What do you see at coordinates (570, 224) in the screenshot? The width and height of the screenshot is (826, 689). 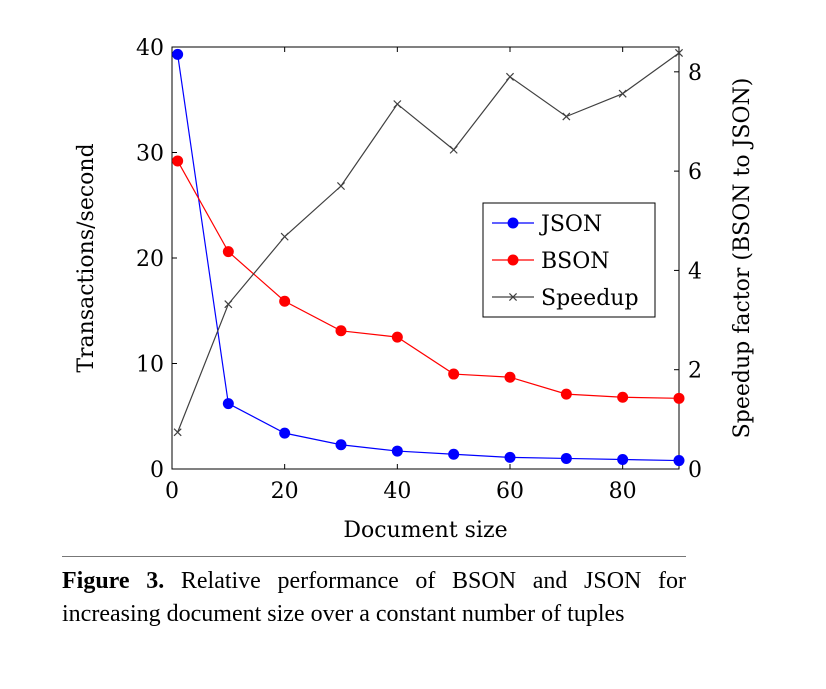 I see `legend-label-json: JSON` at bounding box center [570, 224].